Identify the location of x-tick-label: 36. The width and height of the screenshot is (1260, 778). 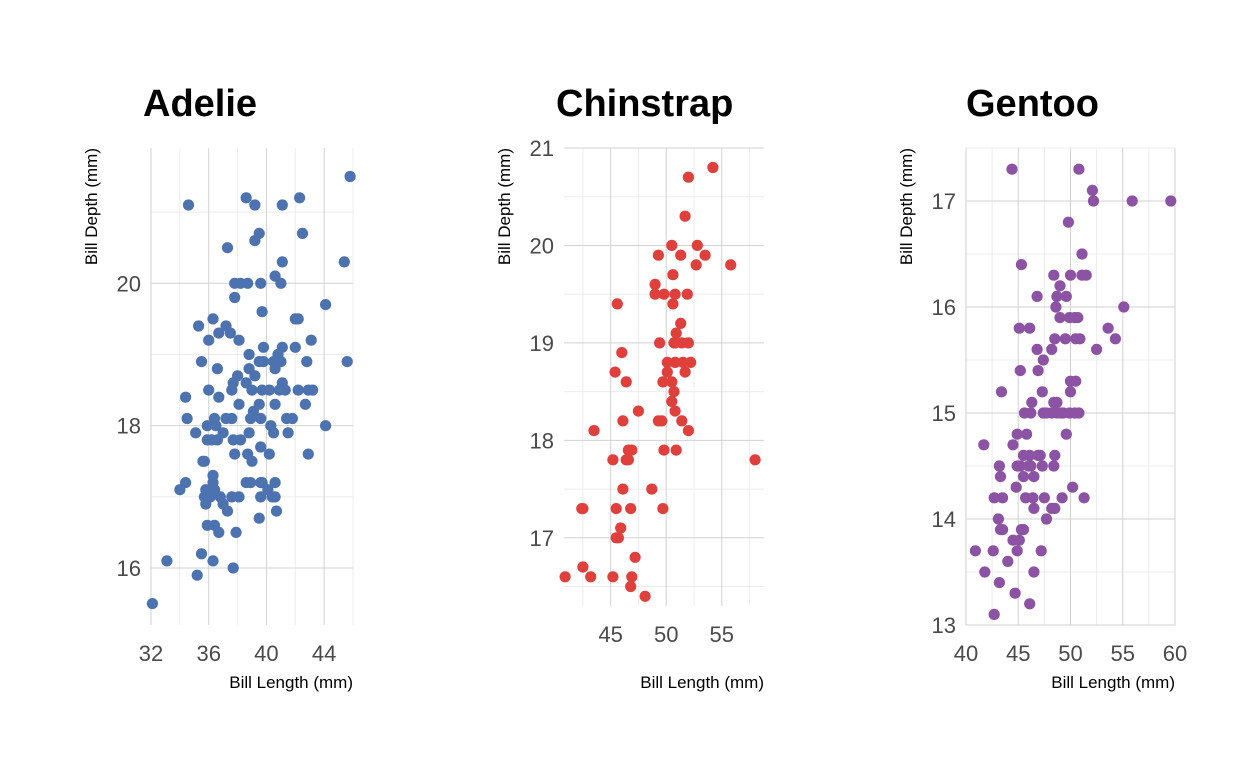
(208, 653).